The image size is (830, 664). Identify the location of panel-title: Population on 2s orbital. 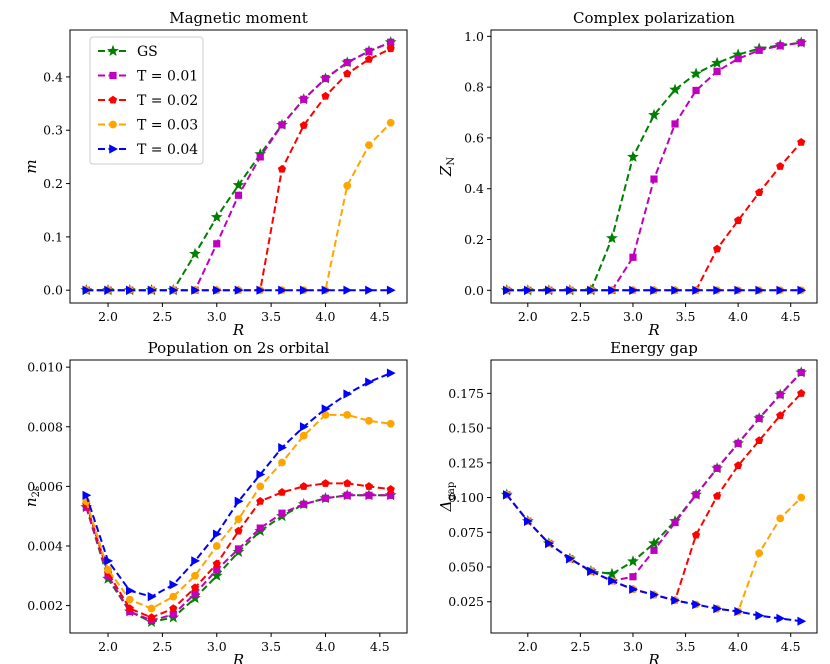
(239, 348).